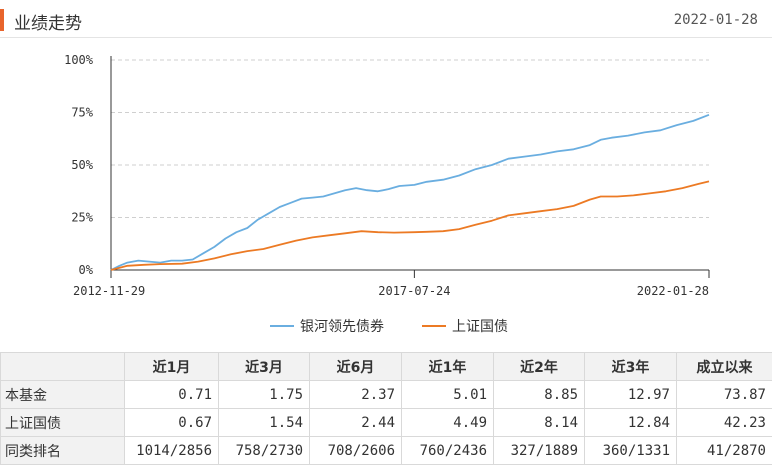 This screenshot has height=466, width=772. What do you see at coordinates (447, 450) in the screenshot?
I see `table-cell: 760/2436` at bounding box center [447, 450].